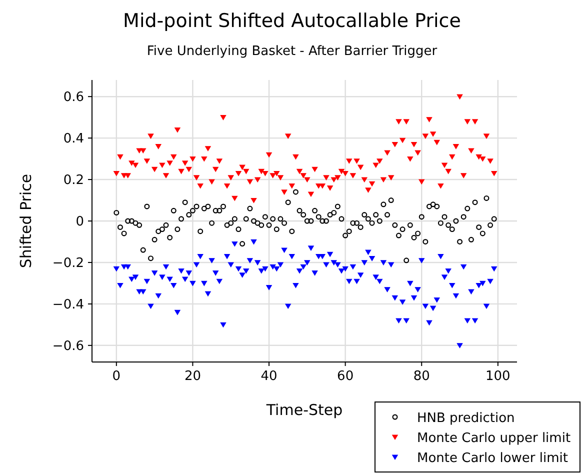  What do you see at coordinates (269, 376) in the screenshot?
I see `x-tick-label: 40` at bounding box center [269, 376].